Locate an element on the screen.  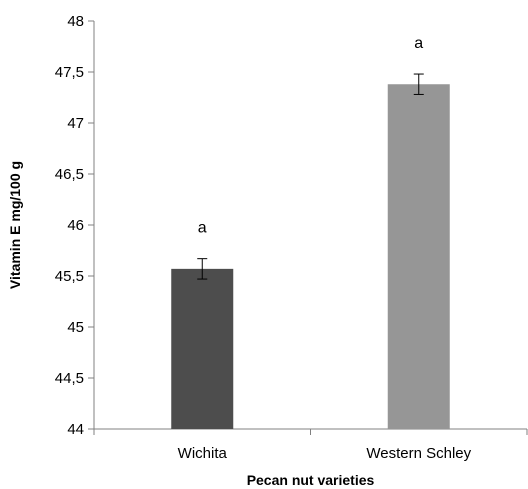
y-axis-title: Vitamin E mg/100 g is located at coordinates (15, 225).